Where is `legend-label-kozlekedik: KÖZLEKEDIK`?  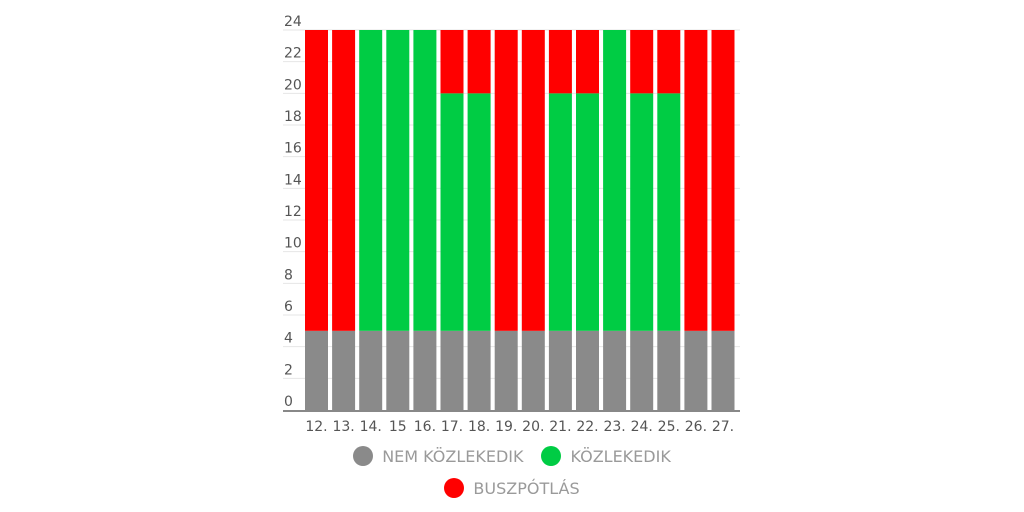
legend-label-kozlekedik: KÖZLEKEDIK is located at coordinates (620, 456).